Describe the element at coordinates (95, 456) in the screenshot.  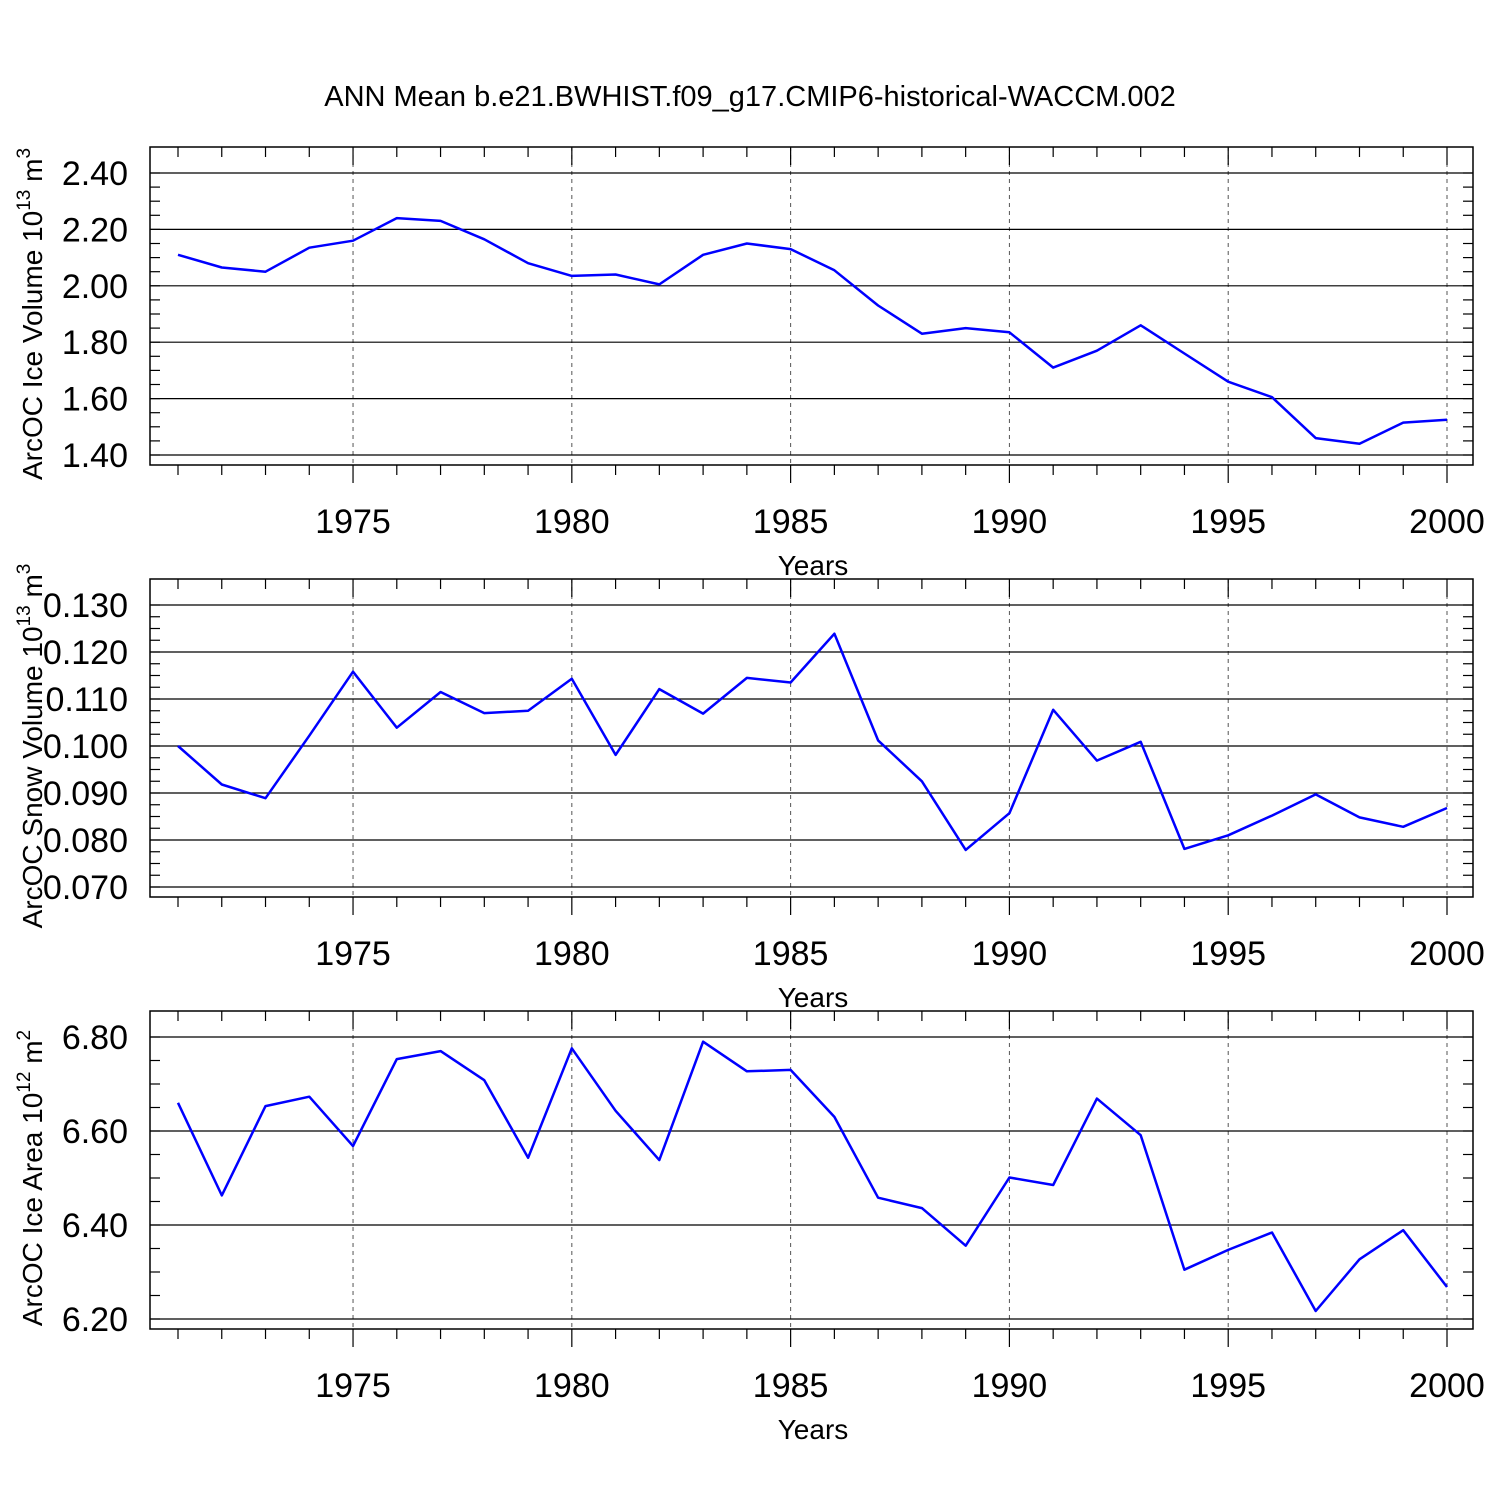
I see `y-tick-label: 1.40` at that location.